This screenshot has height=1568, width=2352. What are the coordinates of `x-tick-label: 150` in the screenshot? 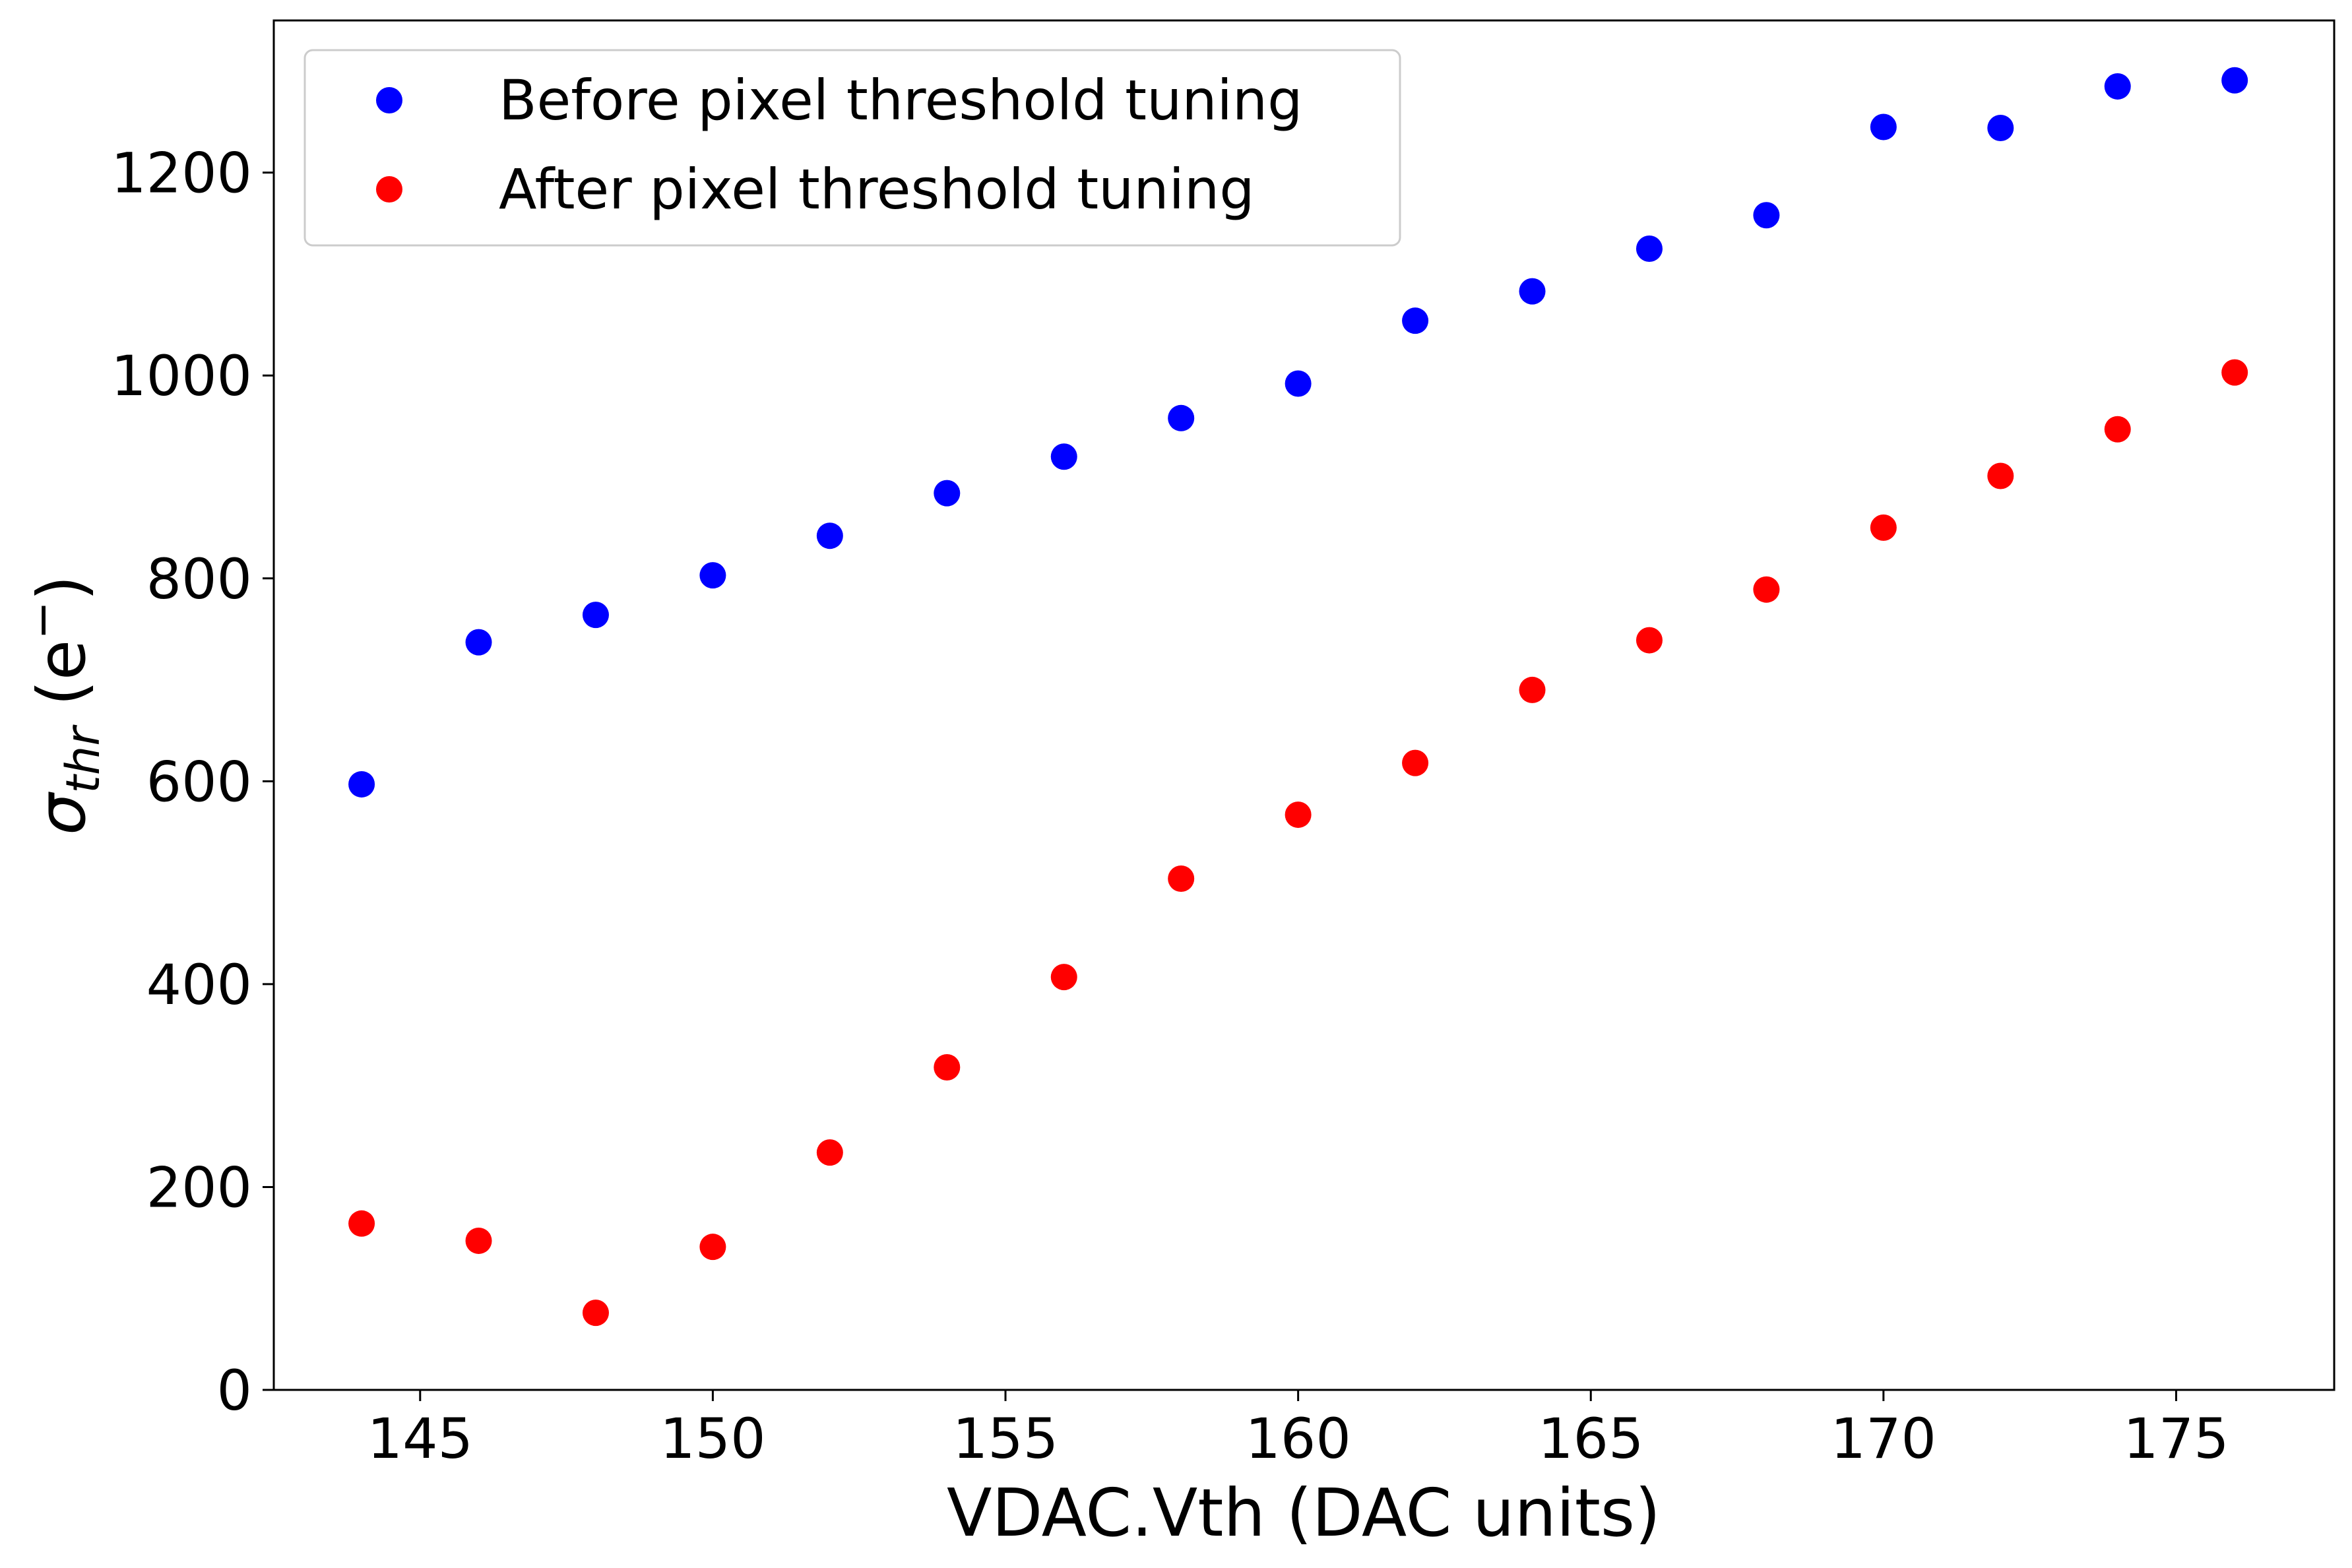 It's located at (712, 1438).